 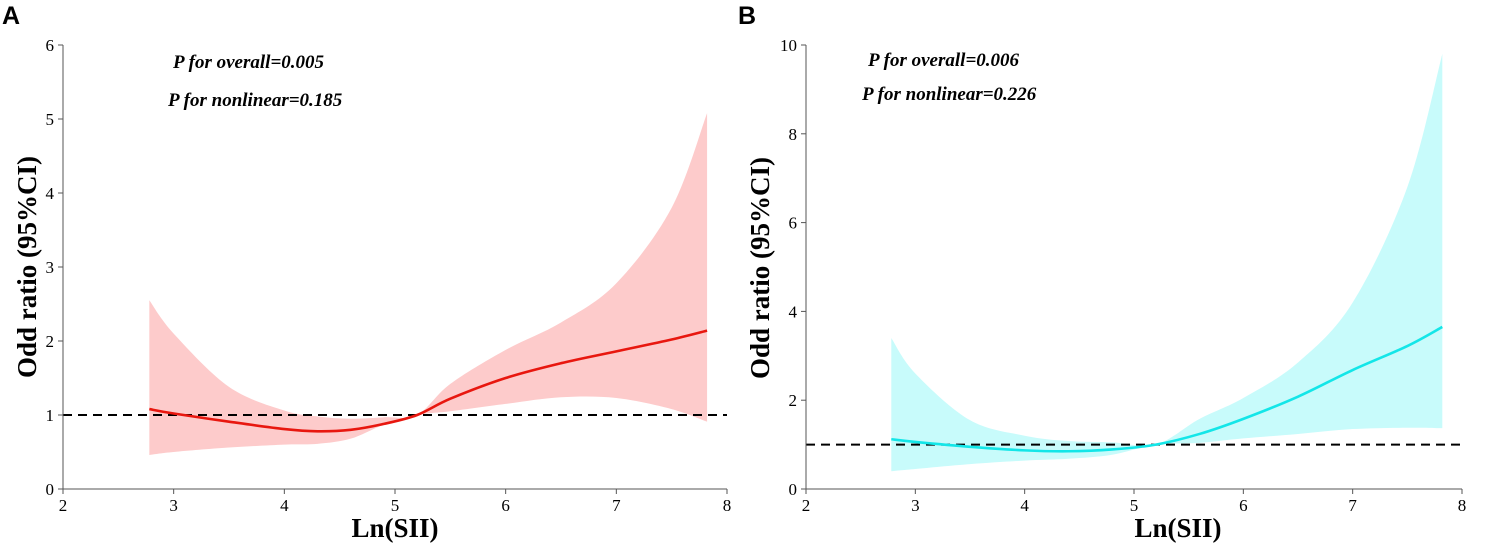 I want to click on p-nonlinear-annotation: P for nonlinear=0.226, so click(x=949, y=94).